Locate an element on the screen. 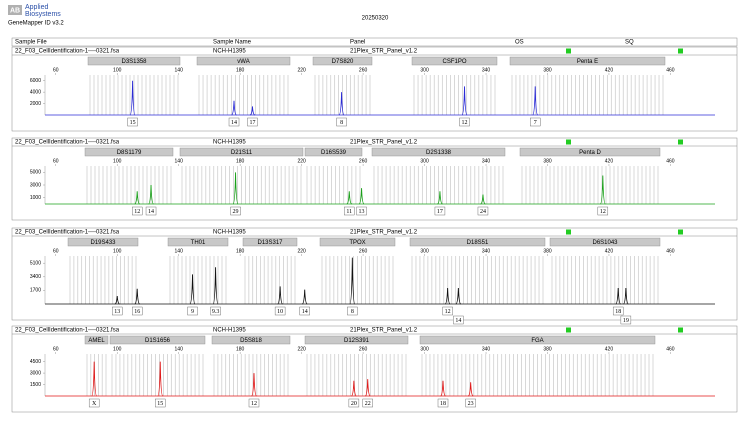  x-tick-label: 420 is located at coordinates (609, 70).